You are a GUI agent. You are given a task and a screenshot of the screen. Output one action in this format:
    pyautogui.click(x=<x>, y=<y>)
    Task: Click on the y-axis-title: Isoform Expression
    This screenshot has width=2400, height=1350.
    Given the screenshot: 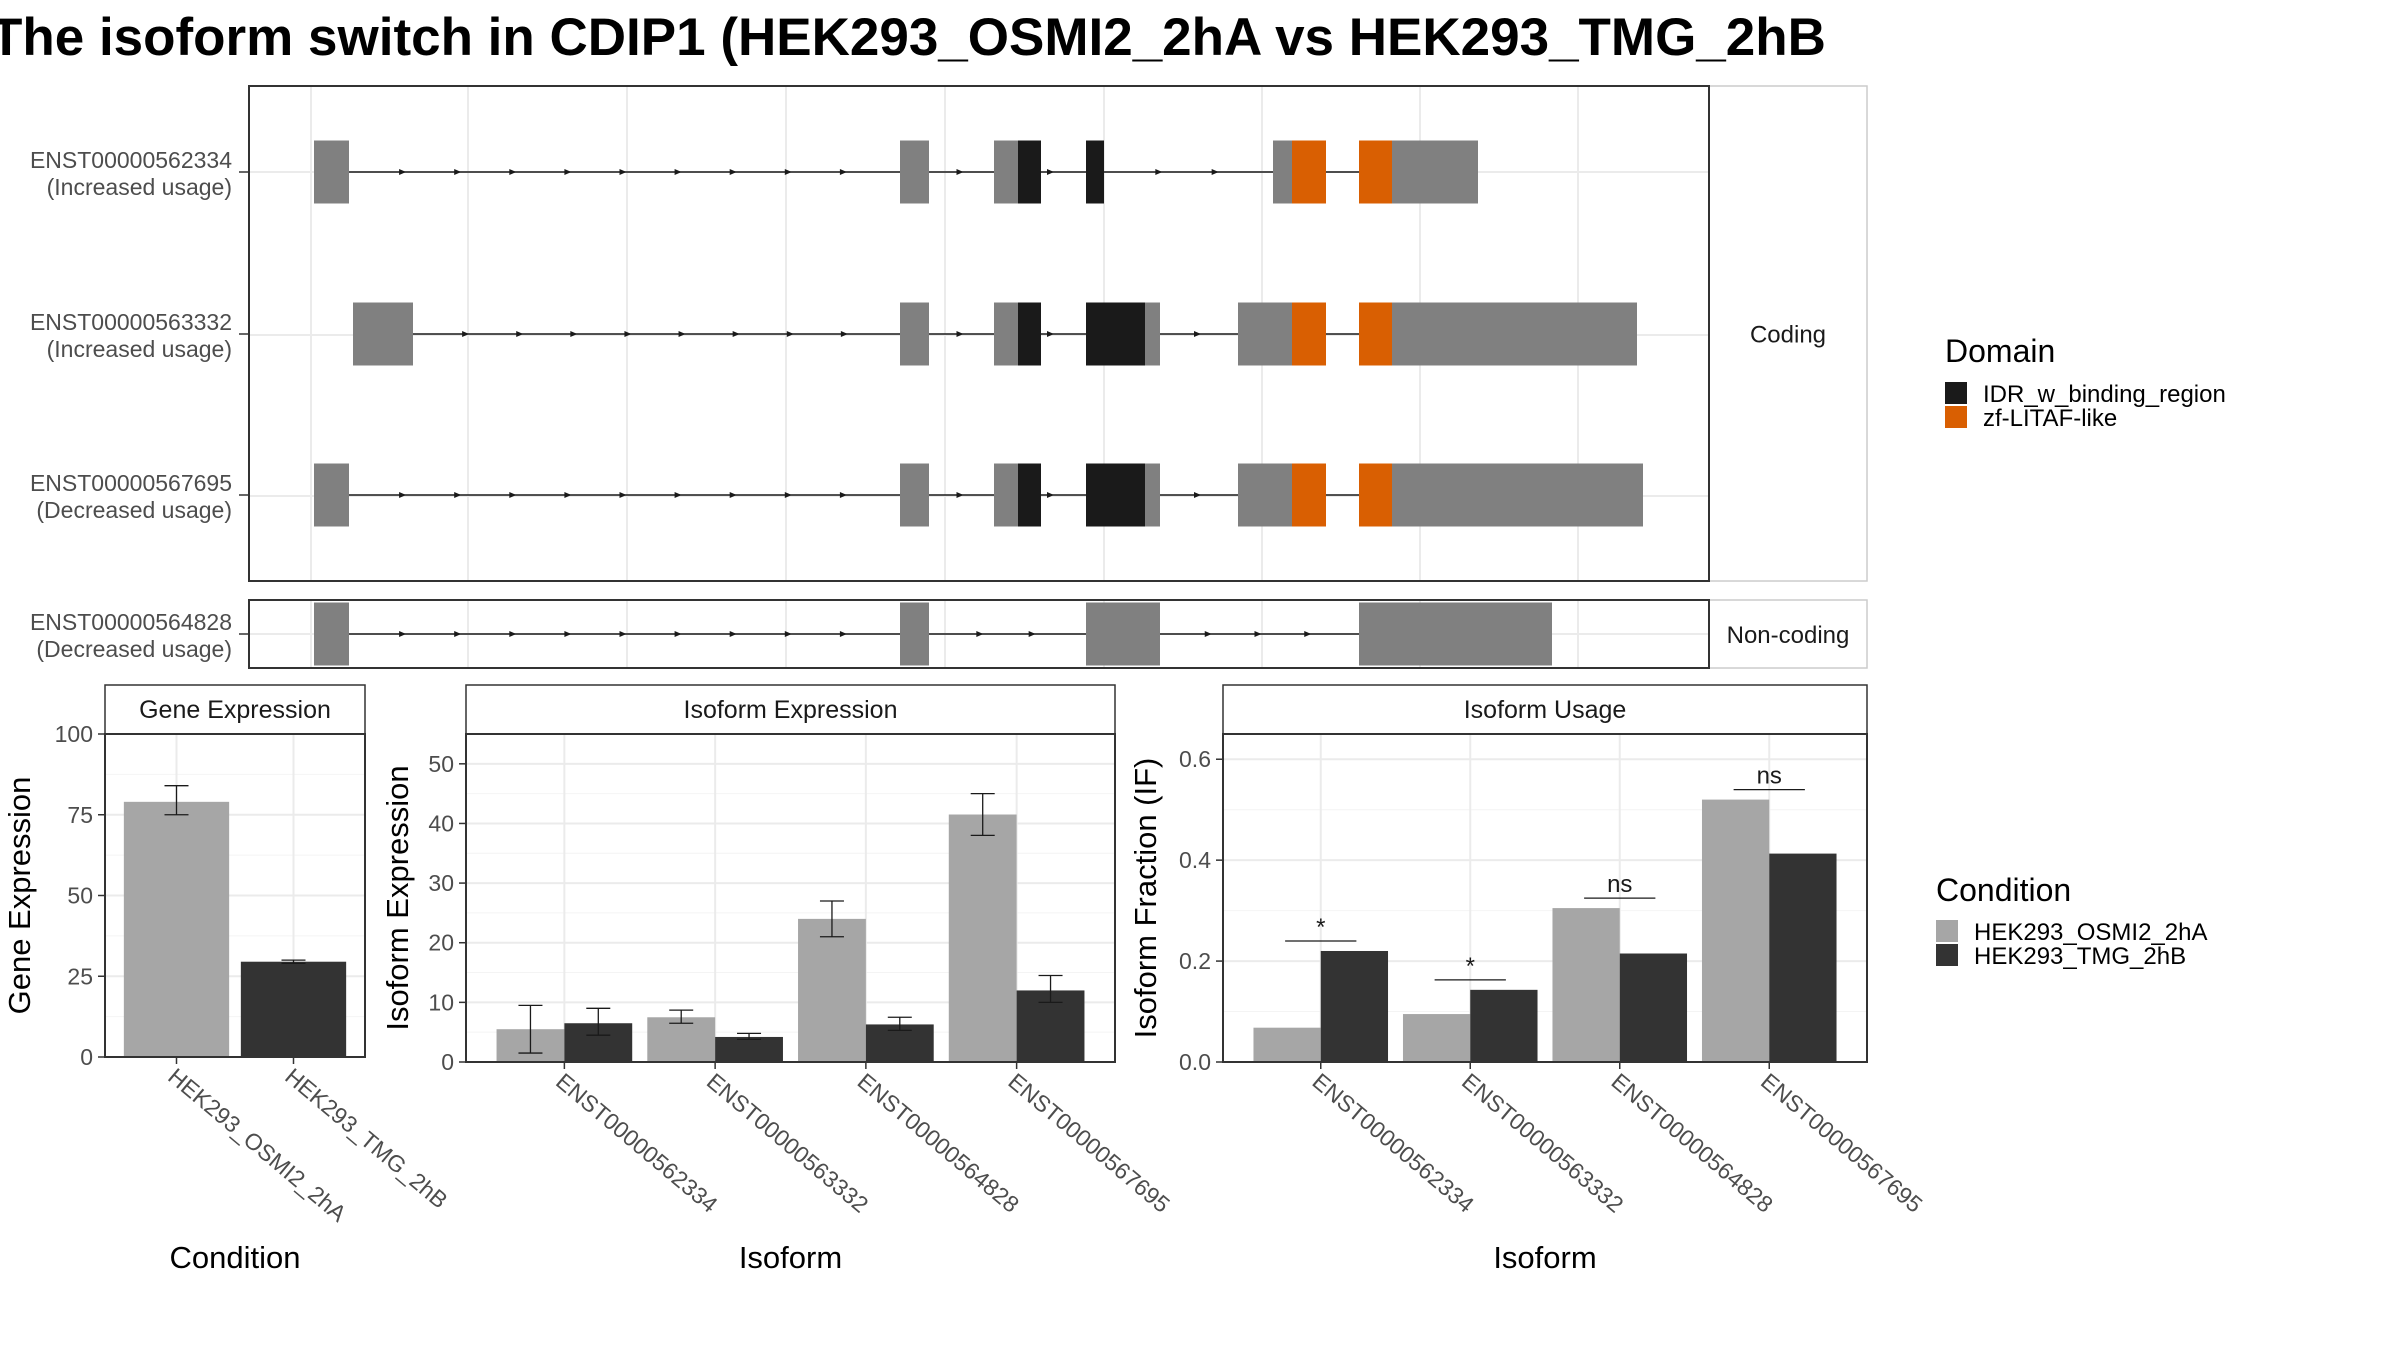 What is the action you would take?
    pyautogui.click(x=397, y=897)
    